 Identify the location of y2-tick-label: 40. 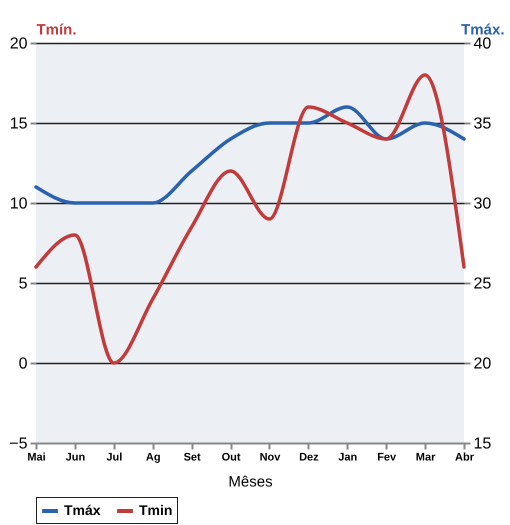
(483, 44).